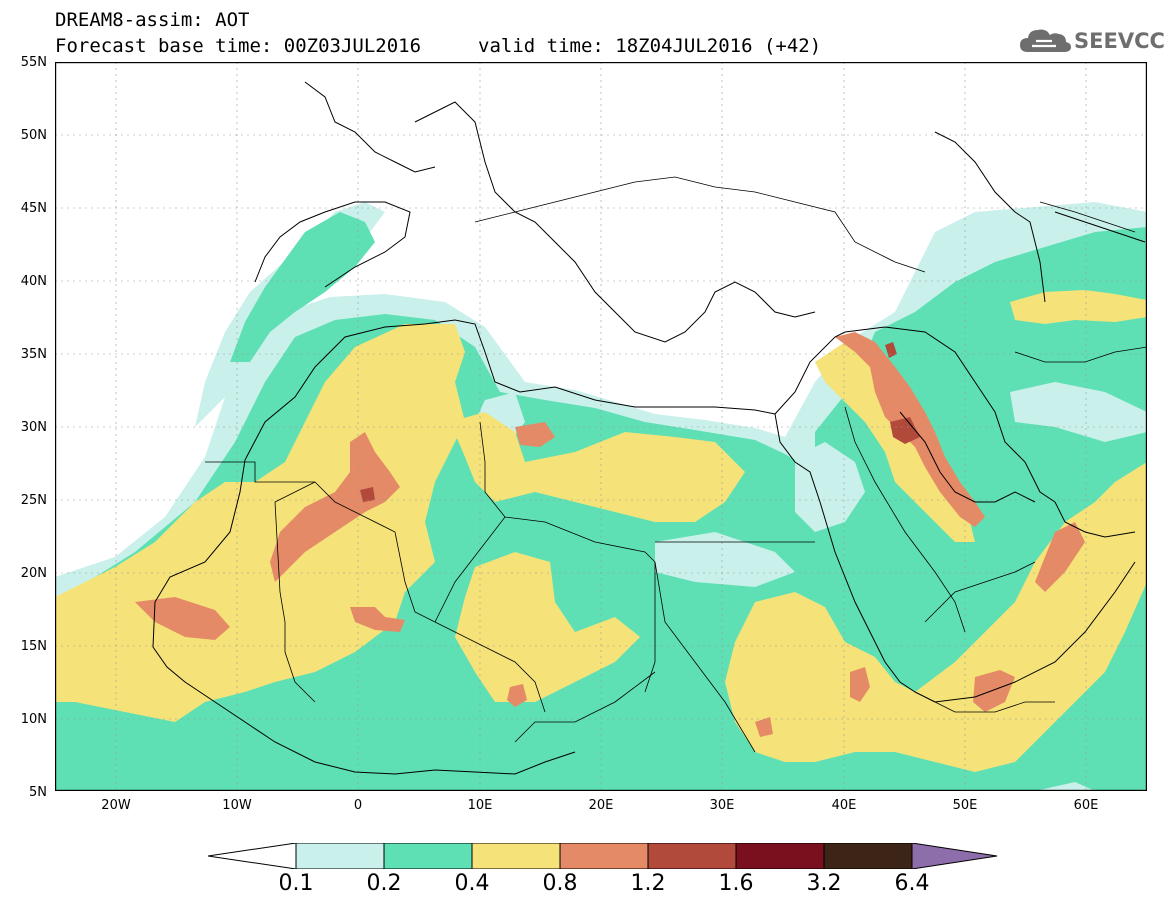 Image resolution: width=1165 pixels, height=905 pixels. What do you see at coordinates (1086, 805) in the screenshot?
I see `lon-label: 60E` at bounding box center [1086, 805].